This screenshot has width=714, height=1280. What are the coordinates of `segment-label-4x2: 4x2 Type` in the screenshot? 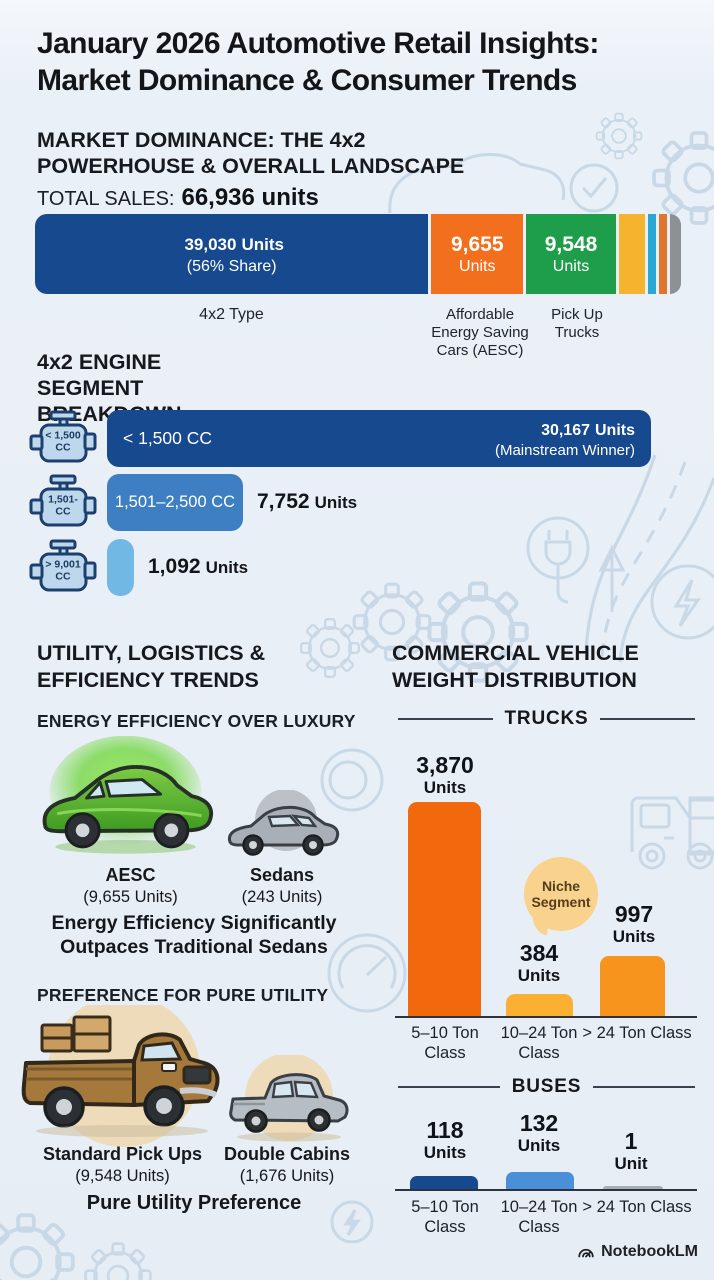 It's located at (231, 314).